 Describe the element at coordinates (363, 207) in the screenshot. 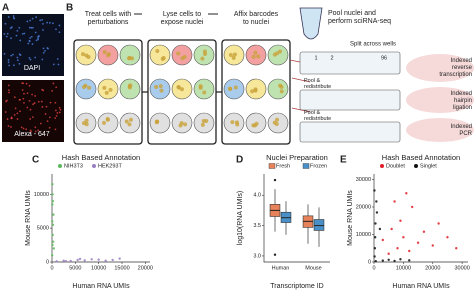

I see `y-tick-label: 20000` at that location.